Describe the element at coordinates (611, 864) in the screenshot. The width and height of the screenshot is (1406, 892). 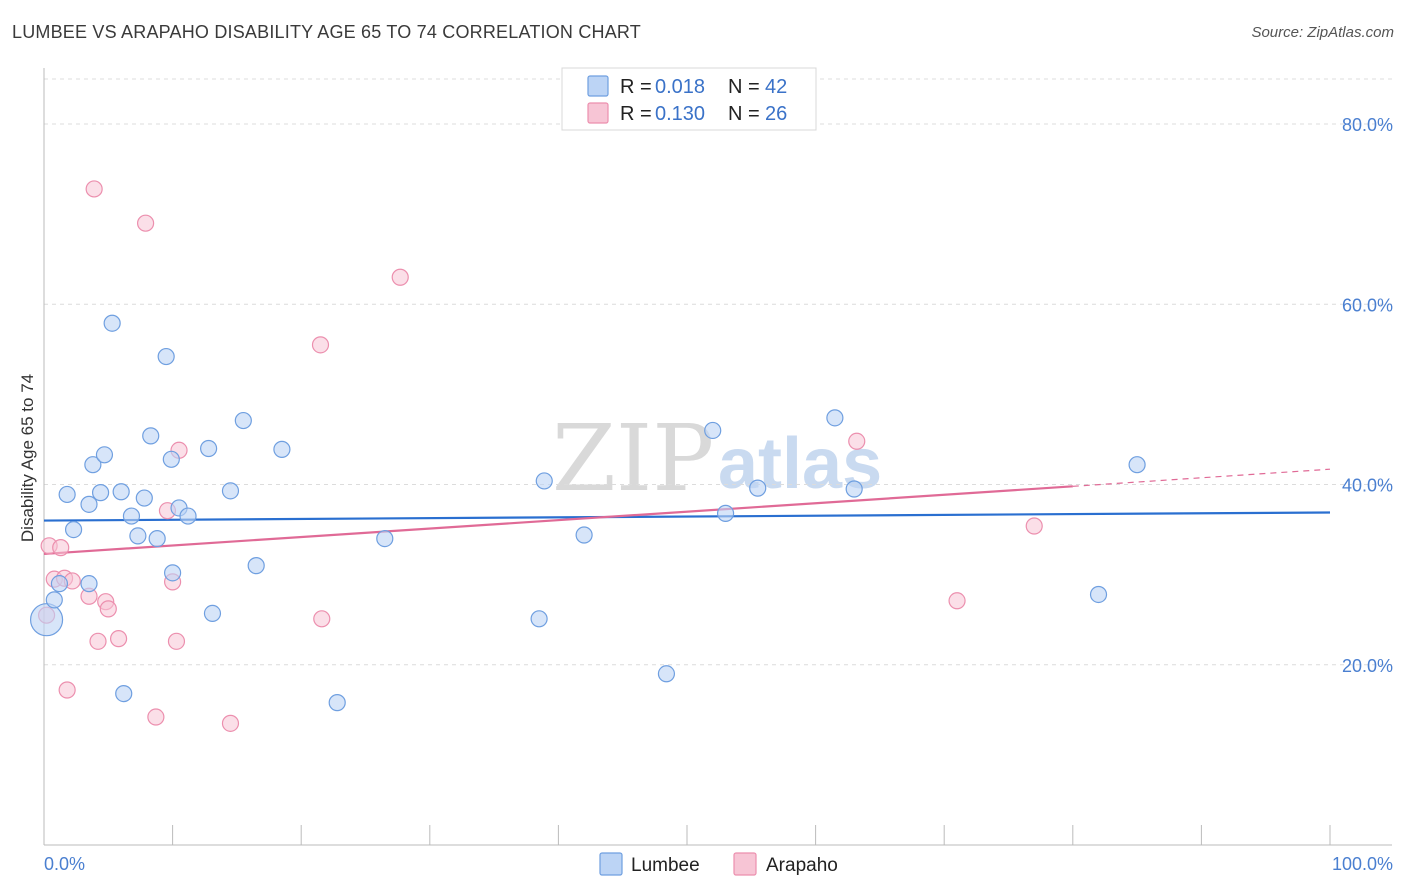
I see `bottom-legend-swatch-lumbee` at that location.